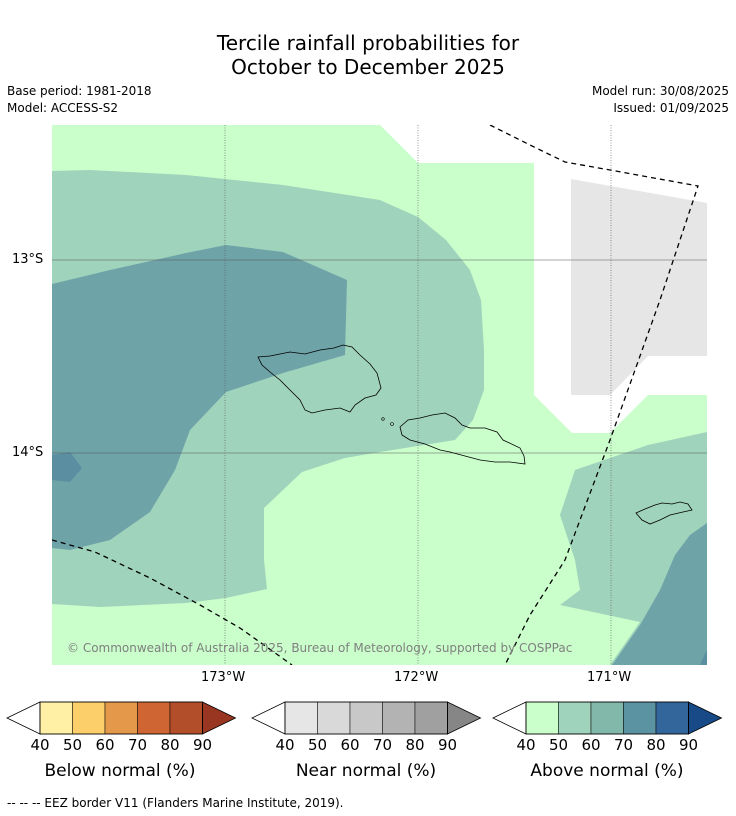 Image resolution: width=736 pixels, height=816 pixels. Describe the element at coordinates (462, 438) in the screenshot. I see `upolu-island` at that location.